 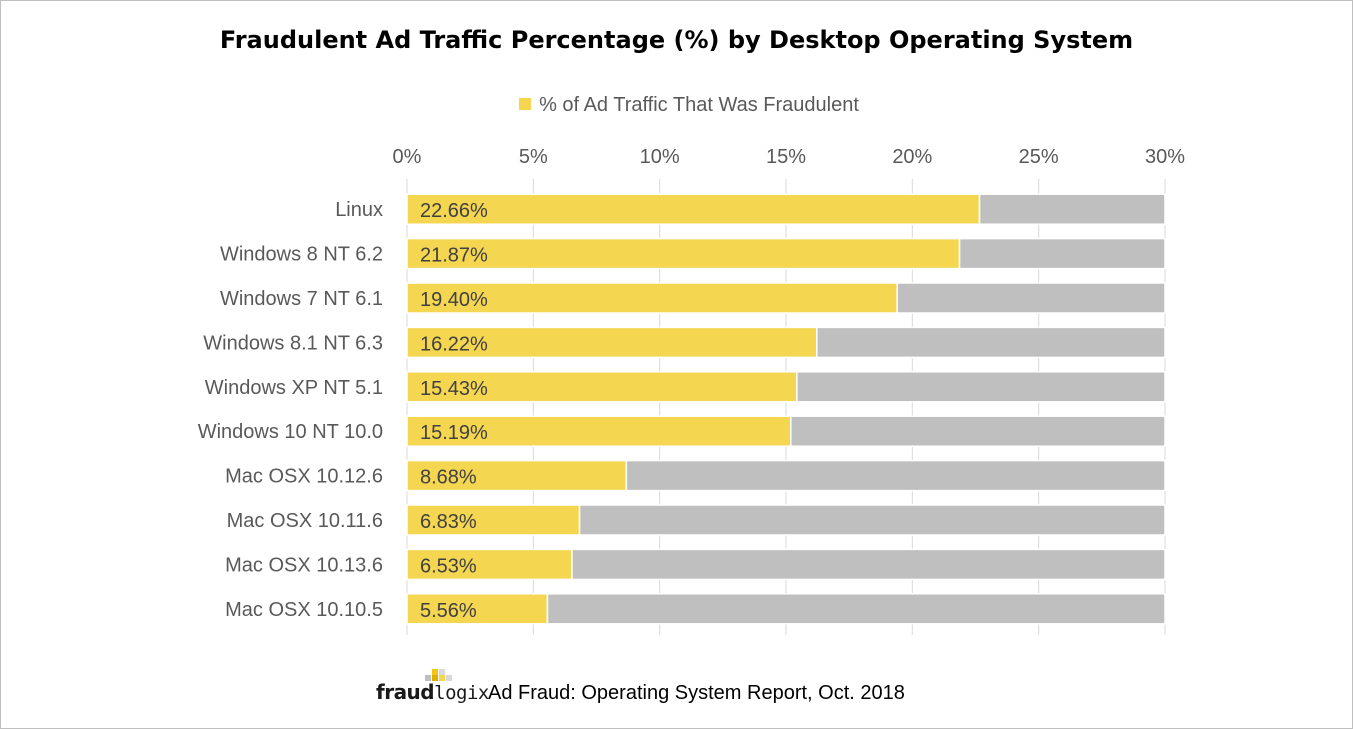 I want to click on logo-wordmark: fraudlogix, so click(x=432, y=692).